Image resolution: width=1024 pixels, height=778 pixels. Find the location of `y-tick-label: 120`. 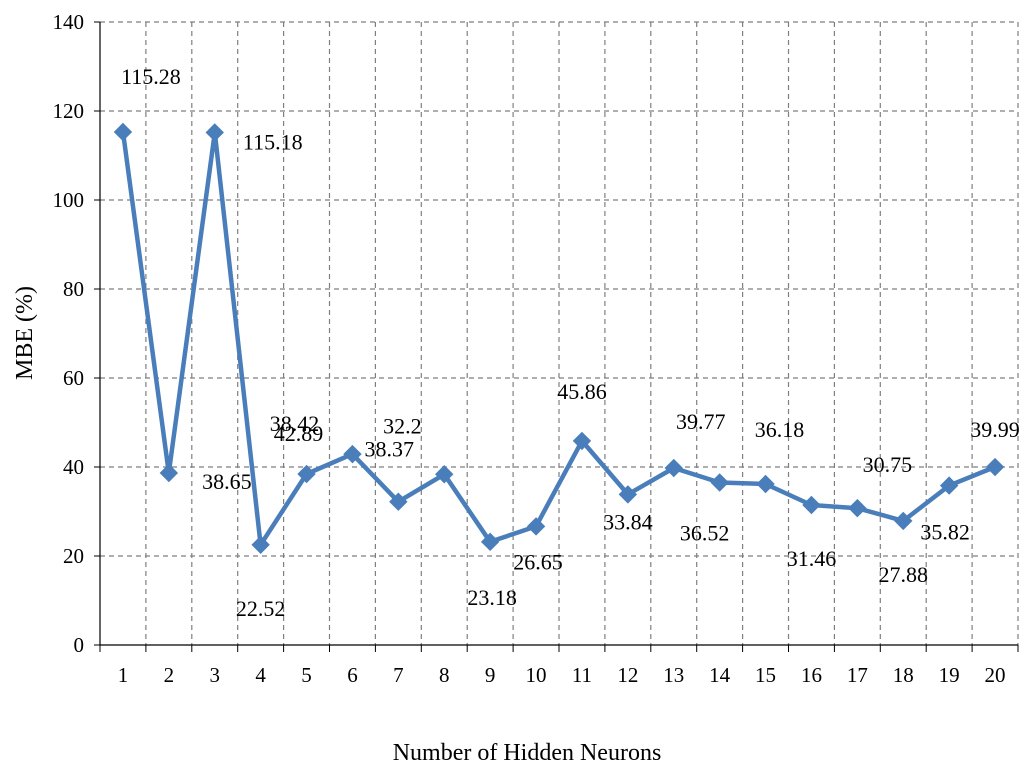

y-tick-label: 120 is located at coordinates (69, 111).